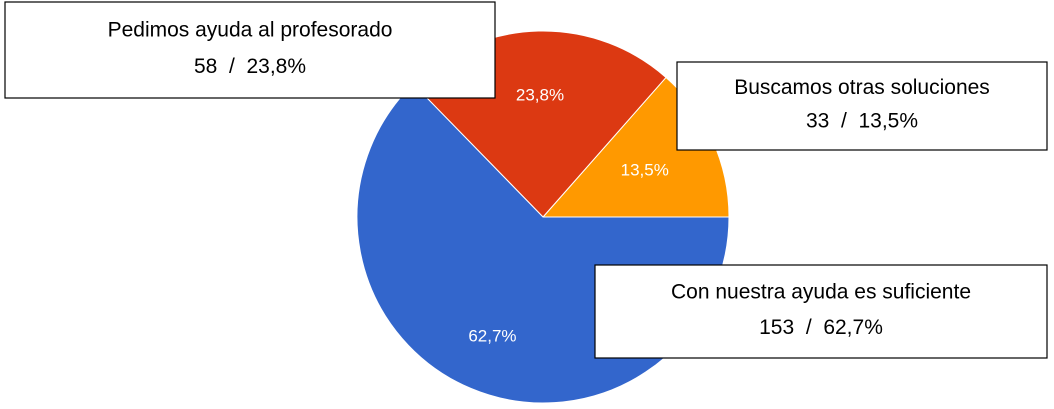  I want to click on slice-label: 13,5%, so click(645, 170).